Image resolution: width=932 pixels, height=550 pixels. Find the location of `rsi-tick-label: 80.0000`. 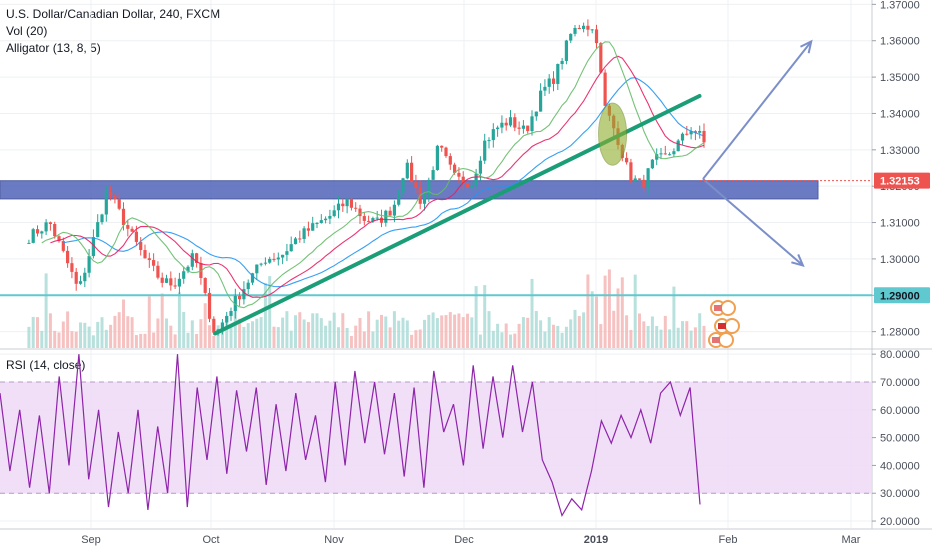

rsi-tick-label: 80.0000 is located at coordinates (900, 355).